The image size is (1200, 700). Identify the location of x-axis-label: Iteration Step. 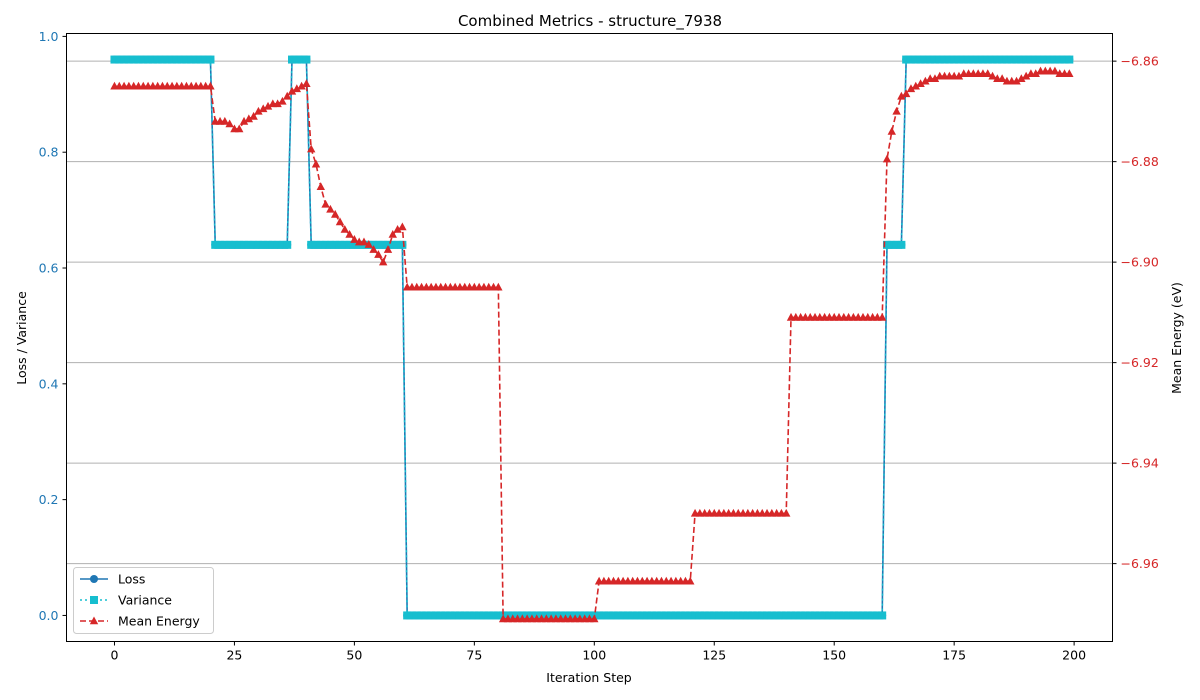
(589, 677).